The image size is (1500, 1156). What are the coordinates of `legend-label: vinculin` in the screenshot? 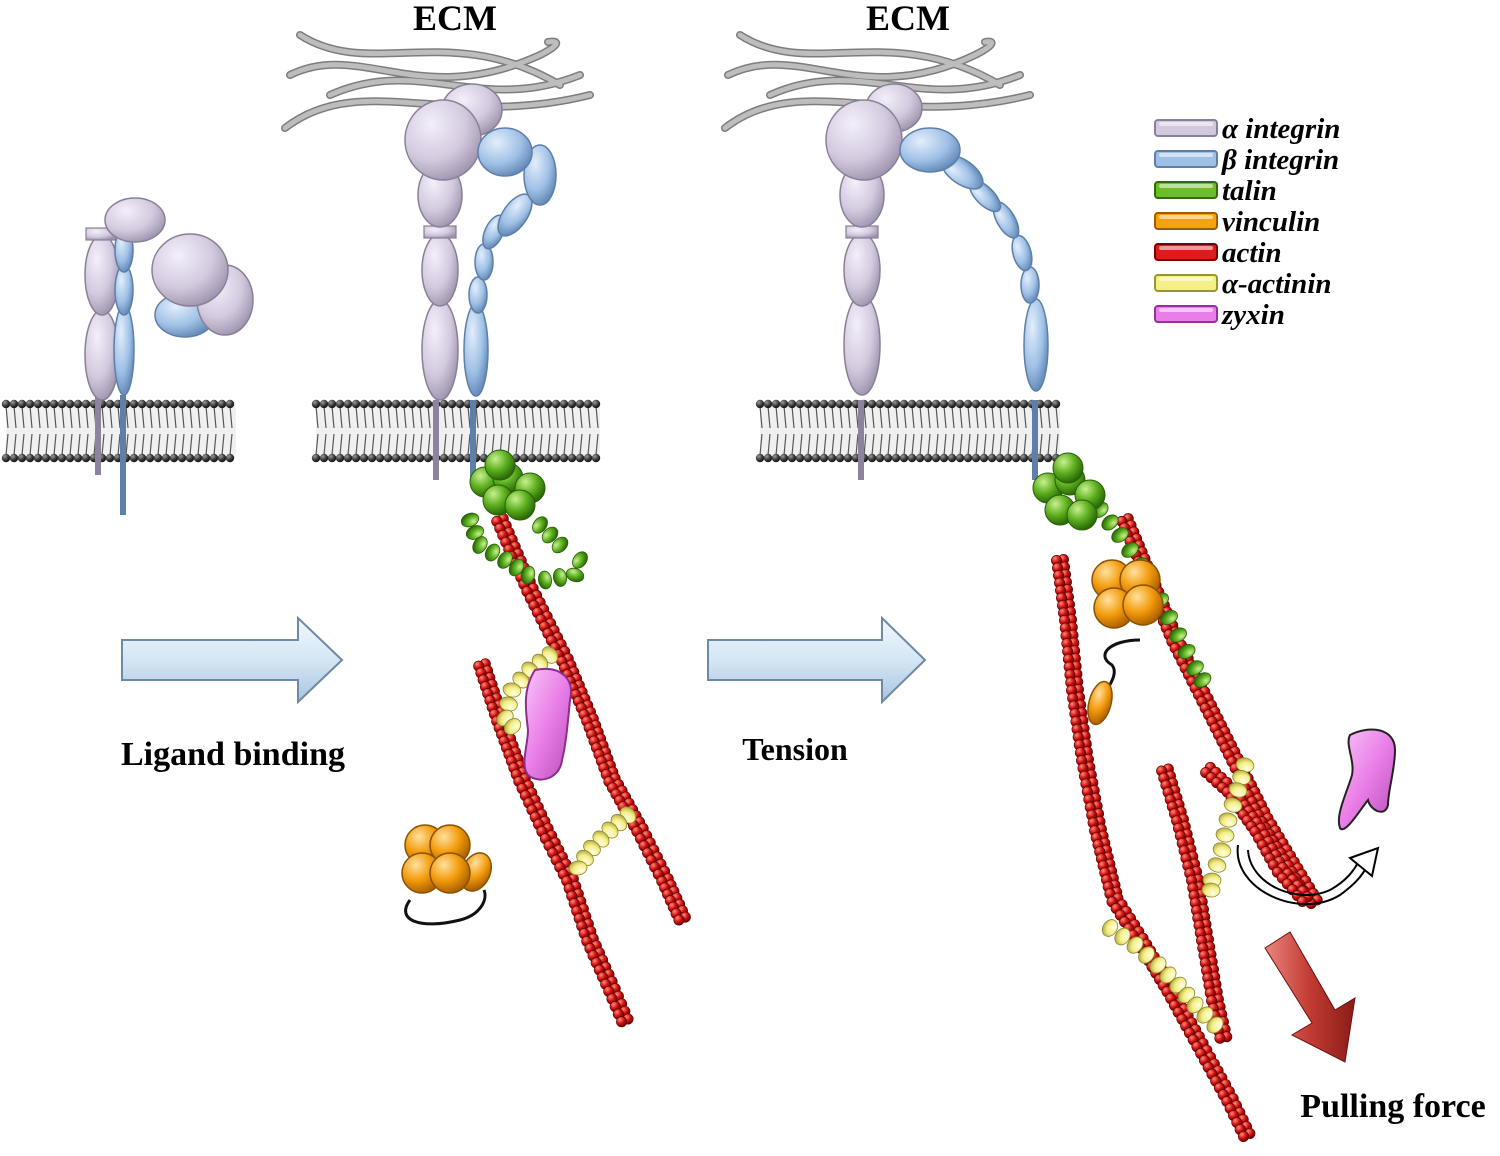 It's located at (1271, 222).